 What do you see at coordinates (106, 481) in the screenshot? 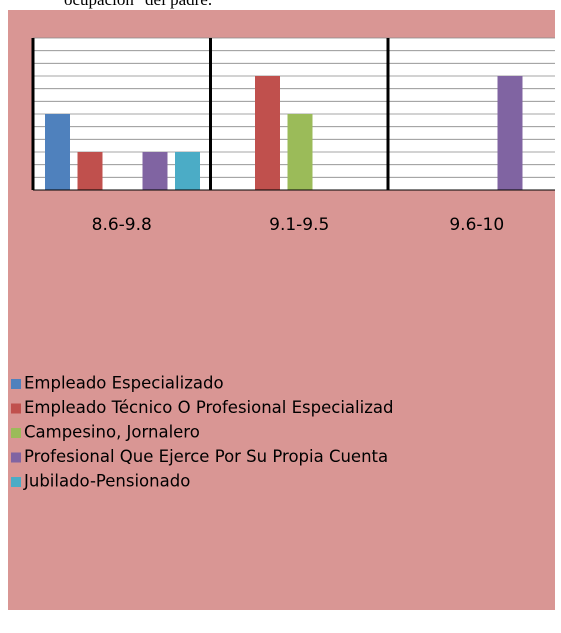
I see `legend-label: Jubilado-Pensionado` at bounding box center [106, 481].